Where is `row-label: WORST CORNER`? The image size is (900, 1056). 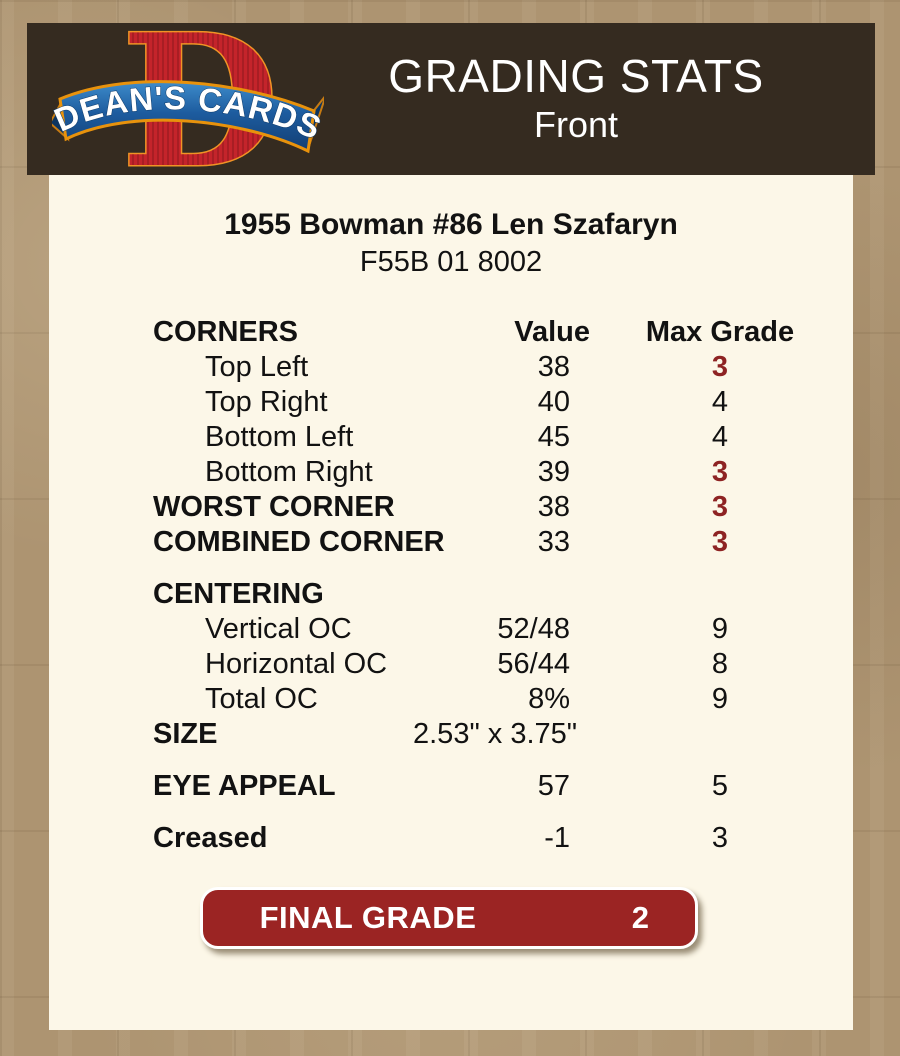 row-label: WORST CORNER is located at coordinates (274, 507).